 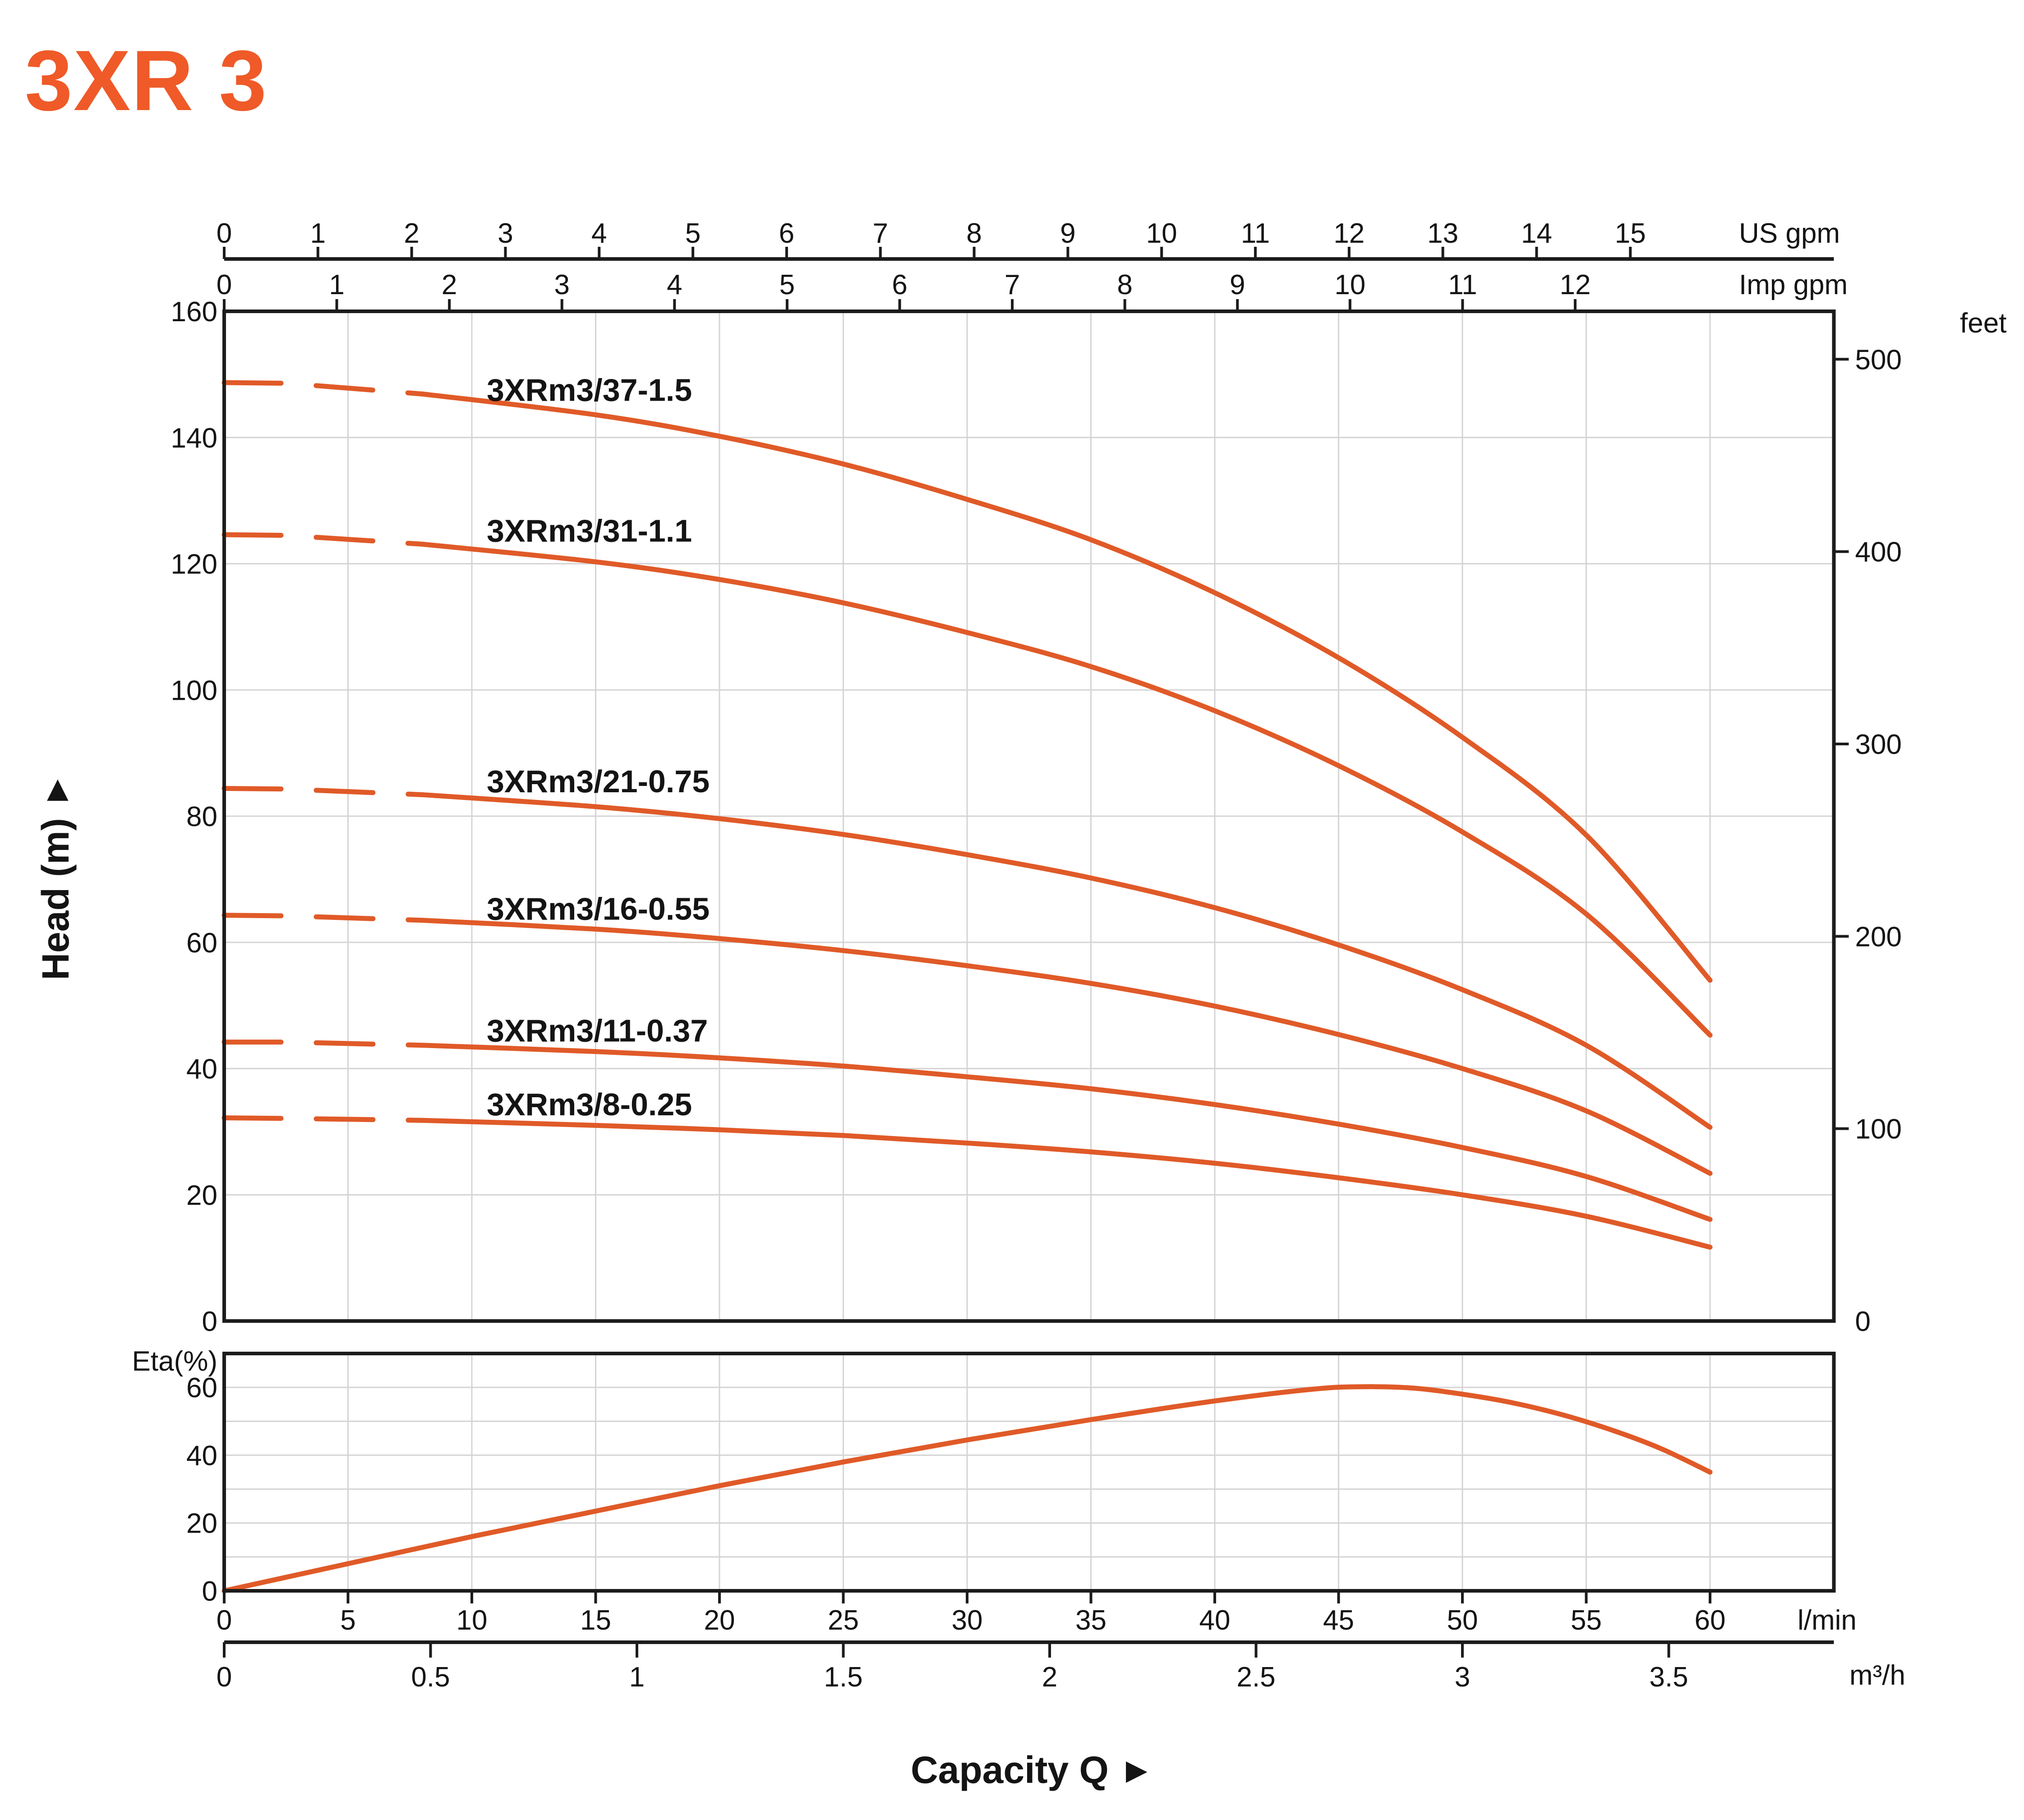 I want to click on head-tick-label: 0, so click(x=209, y=1321).